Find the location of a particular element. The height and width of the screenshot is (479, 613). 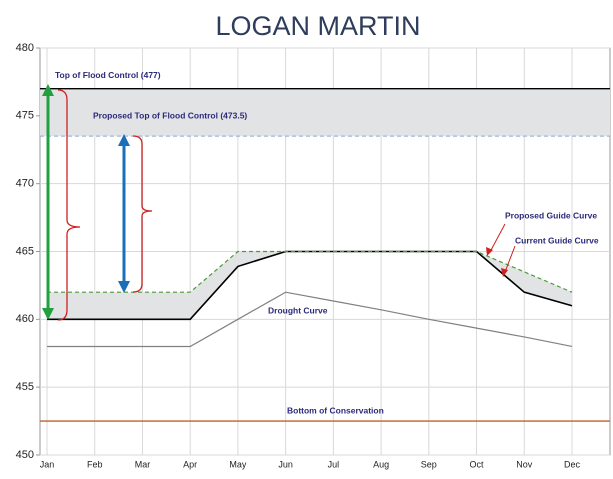

y-tick-label: 460 is located at coordinates (25, 319).